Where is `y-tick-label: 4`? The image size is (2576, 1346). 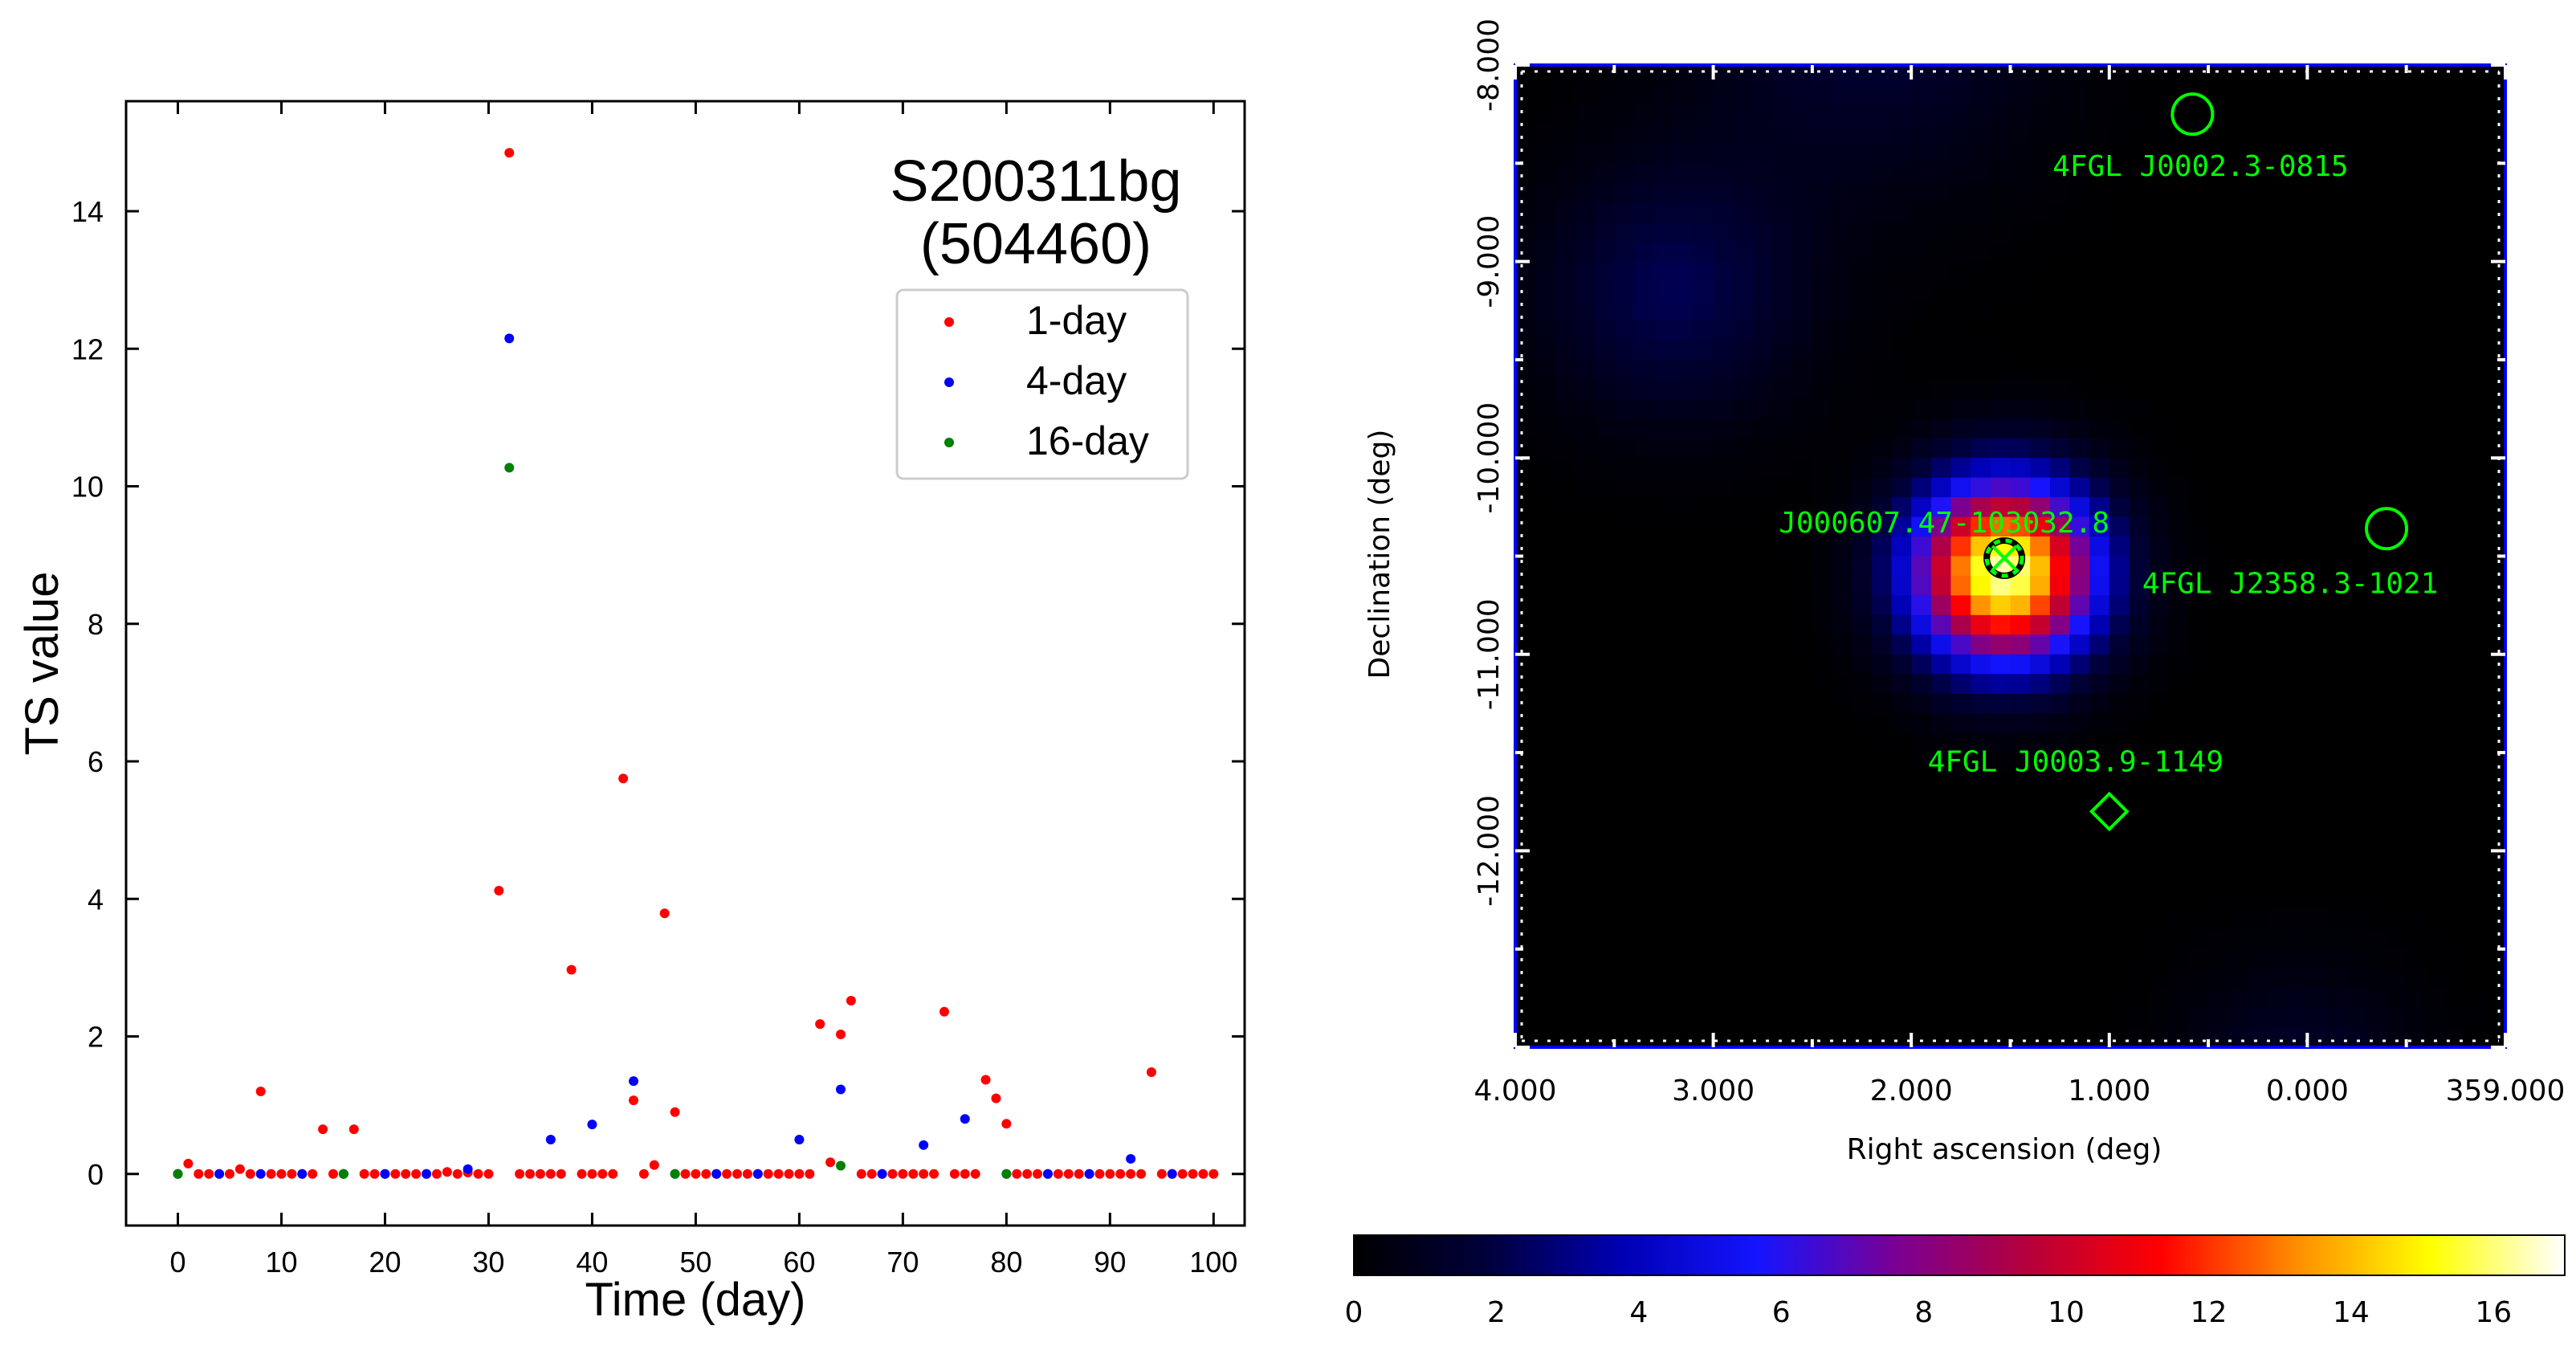 y-tick-label: 4 is located at coordinates (96, 899).